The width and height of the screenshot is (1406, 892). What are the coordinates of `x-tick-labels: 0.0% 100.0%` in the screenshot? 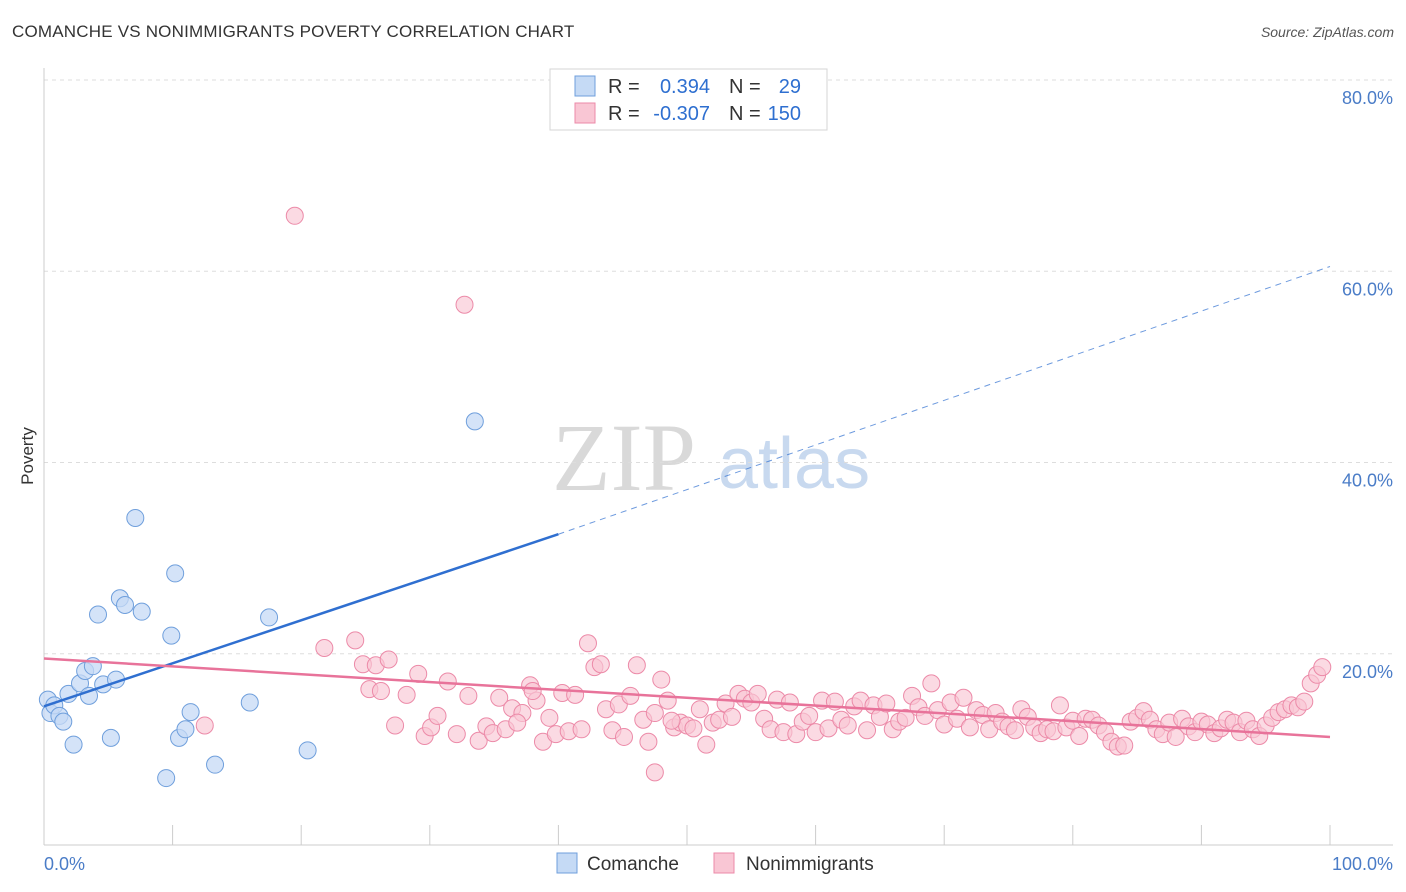 It's located at (718, 864).